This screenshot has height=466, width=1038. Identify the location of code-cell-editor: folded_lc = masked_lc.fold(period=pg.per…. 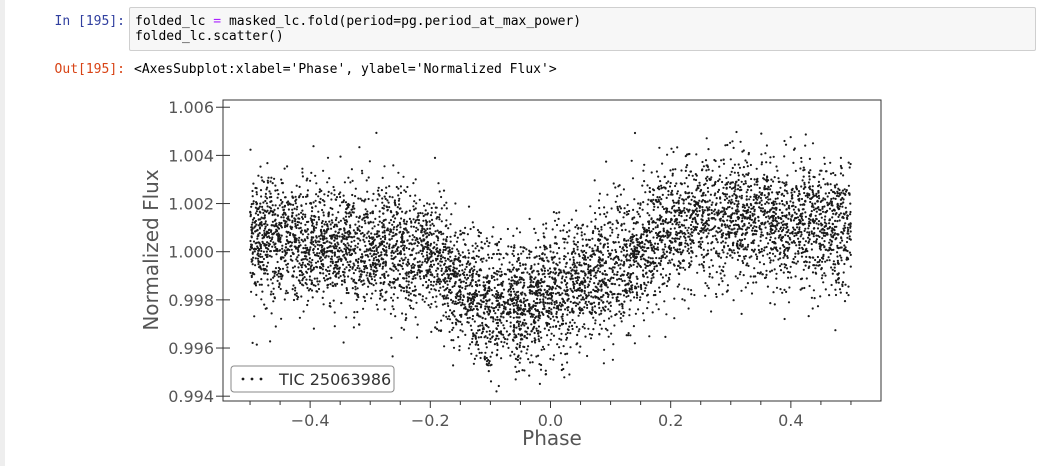
(582, 29).